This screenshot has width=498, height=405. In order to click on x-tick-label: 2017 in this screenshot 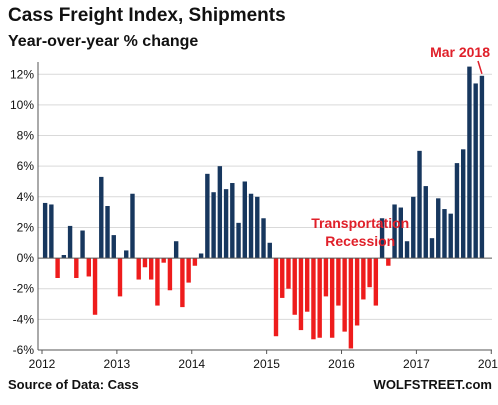, I will do `click(416, 364)`.